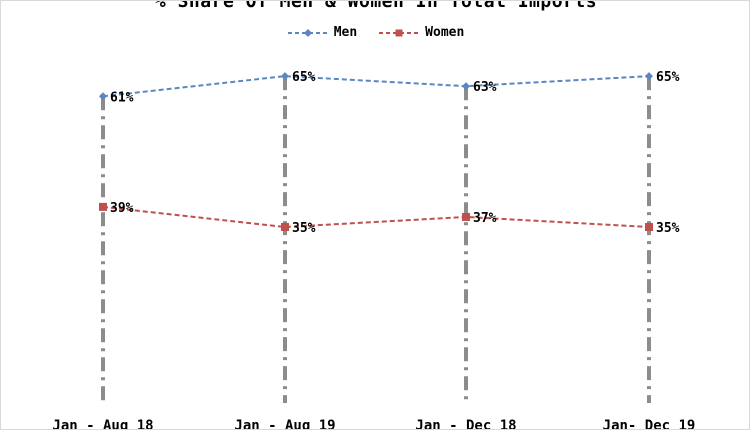  Describe the element at coordinates (465, 424) in the screenshot. I see `category-label-2: Jan - Dec 18` at that location.